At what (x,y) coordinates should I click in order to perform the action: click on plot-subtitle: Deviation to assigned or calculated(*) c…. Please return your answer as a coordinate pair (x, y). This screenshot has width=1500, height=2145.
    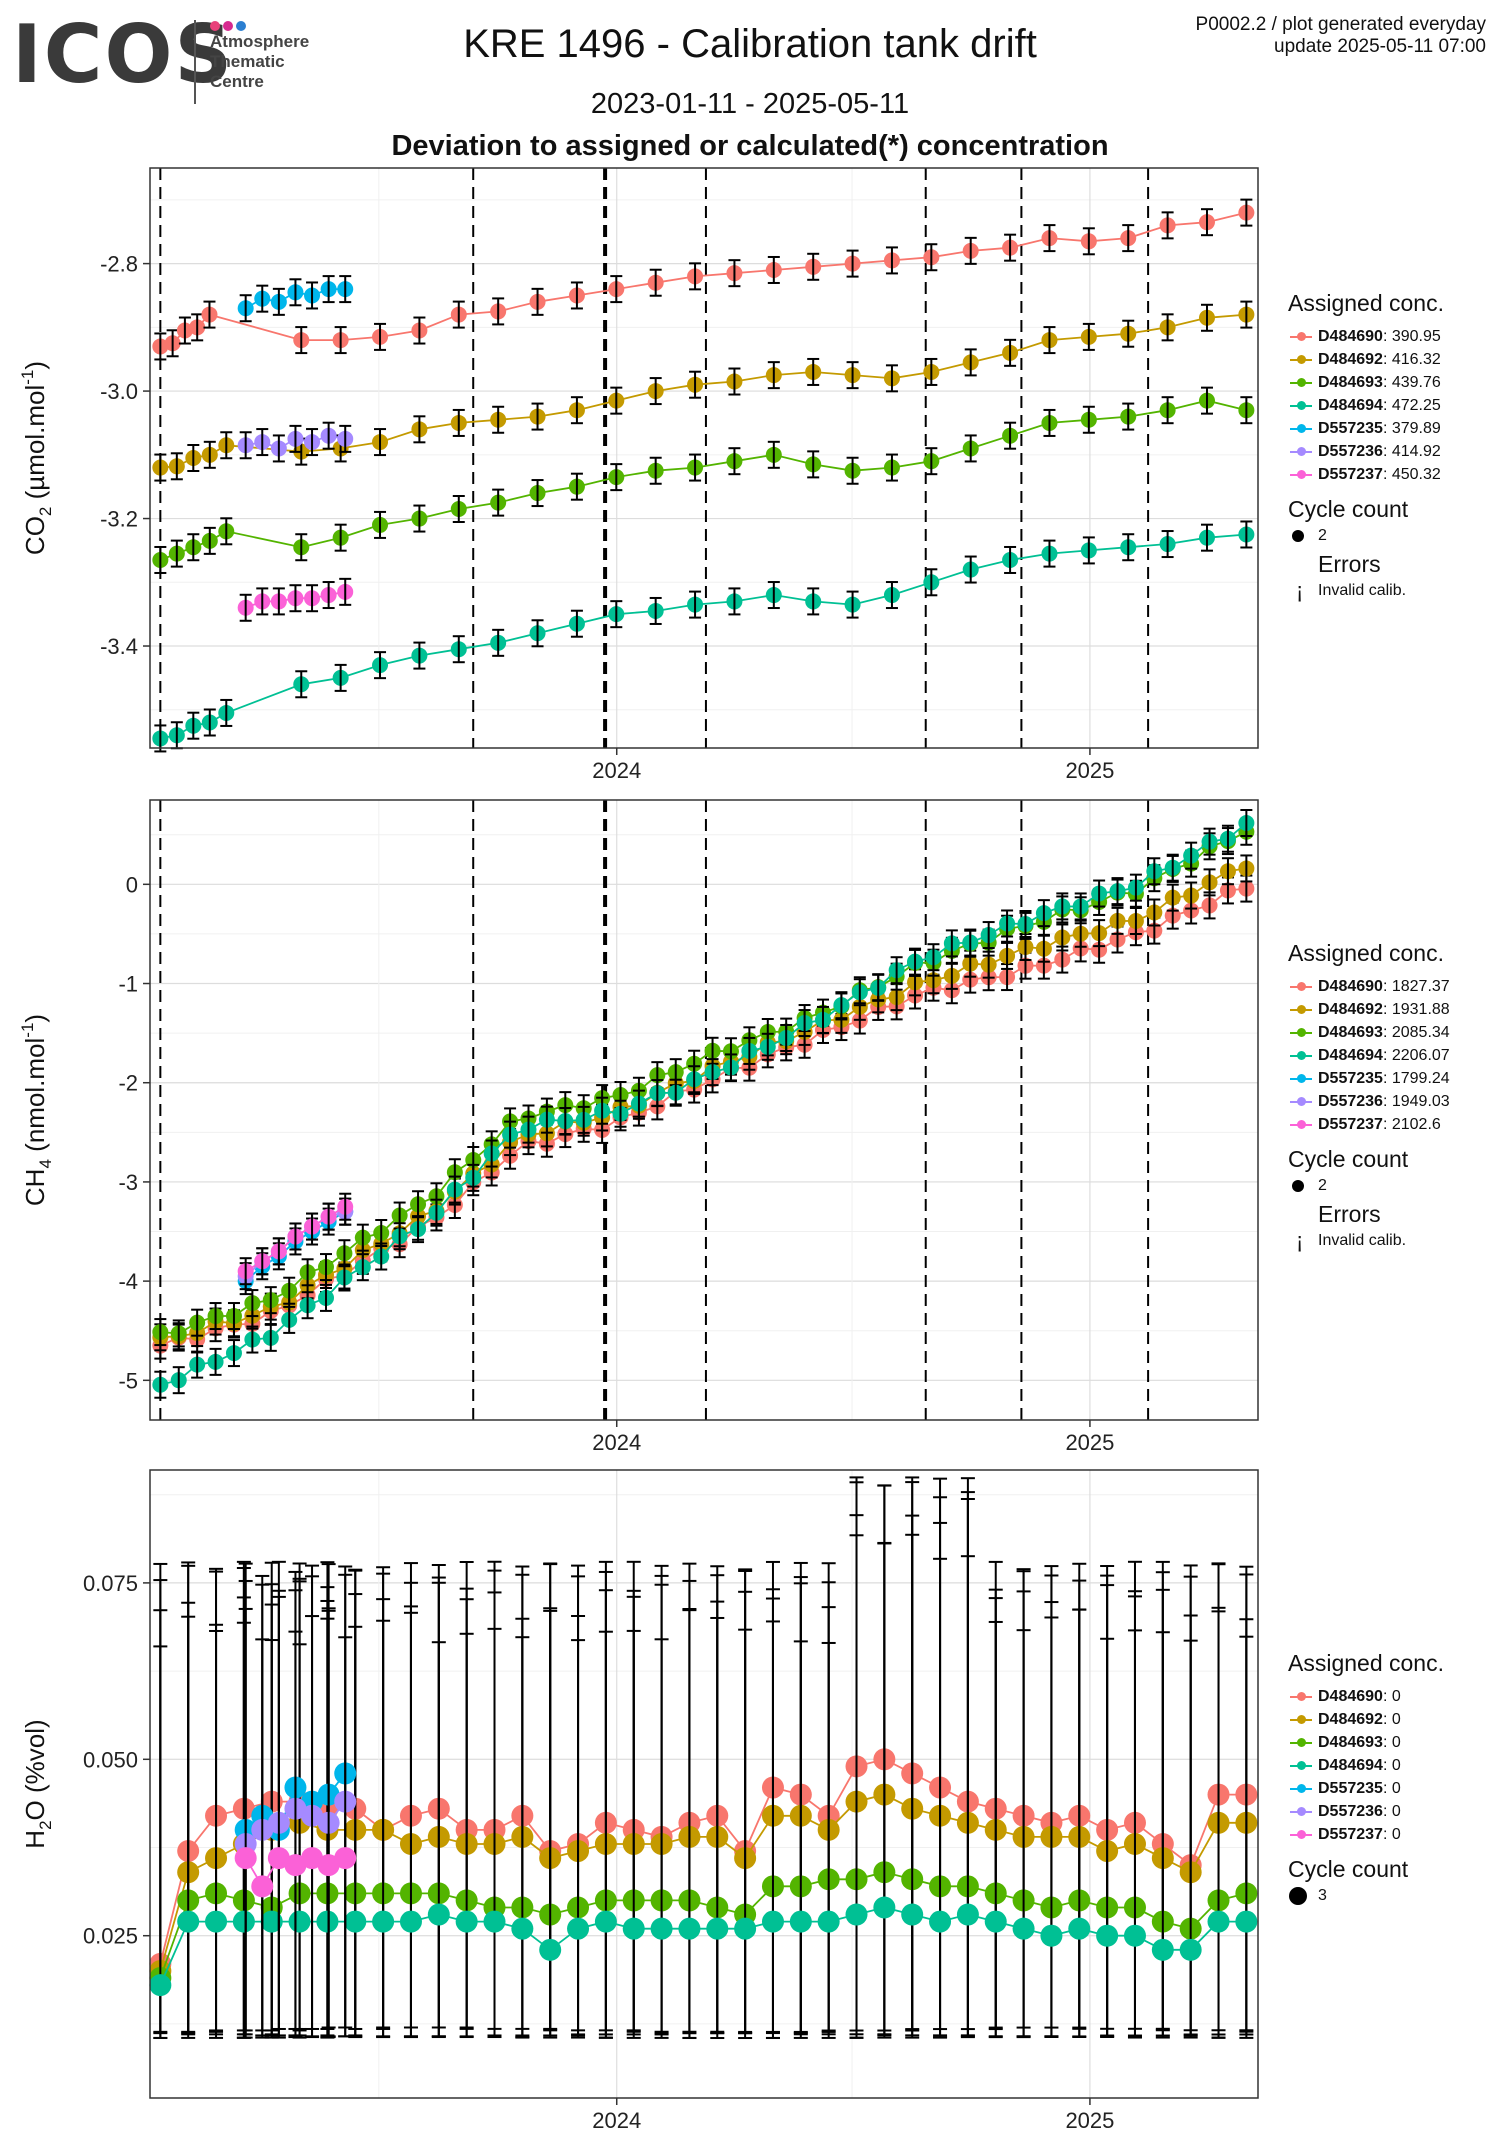
    Looking at the image, I should click on (750, 146).